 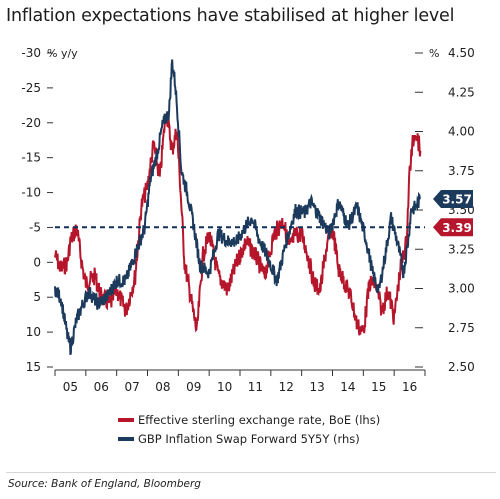 What do you see at coordinates (193, 387) in the screenshot?
I see `x-tick-label: 09` at bounding box center [193, 387].